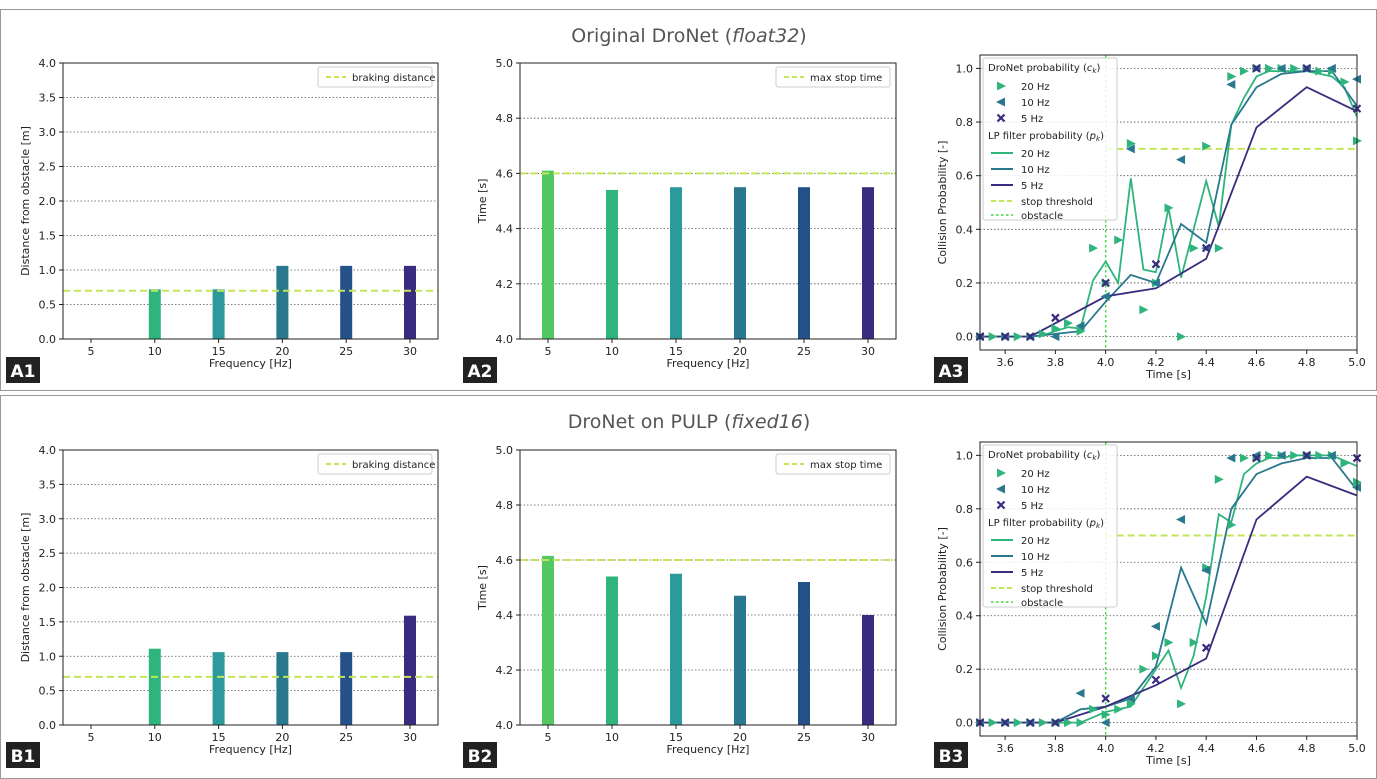 The image size is (1377, 779). What do you see at coordinates (219, 351) in the screenshot?
I see `x-tick-label: 15` at bounding box center [219, 351].